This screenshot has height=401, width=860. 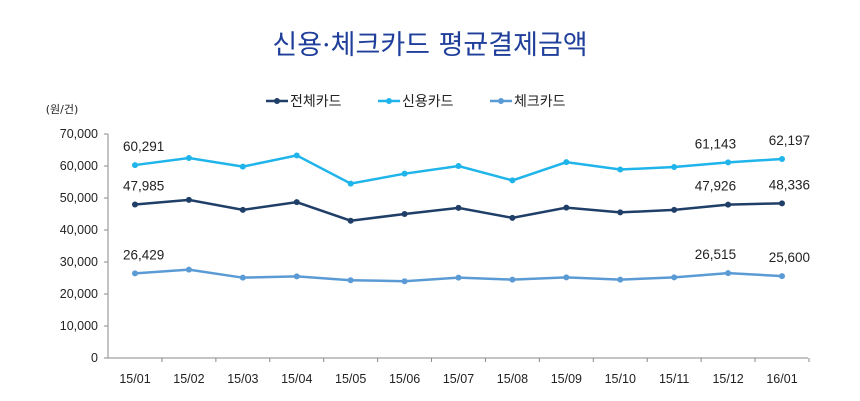 I want to click on x-tick-label: 15/09, so click(x=566, y=379).